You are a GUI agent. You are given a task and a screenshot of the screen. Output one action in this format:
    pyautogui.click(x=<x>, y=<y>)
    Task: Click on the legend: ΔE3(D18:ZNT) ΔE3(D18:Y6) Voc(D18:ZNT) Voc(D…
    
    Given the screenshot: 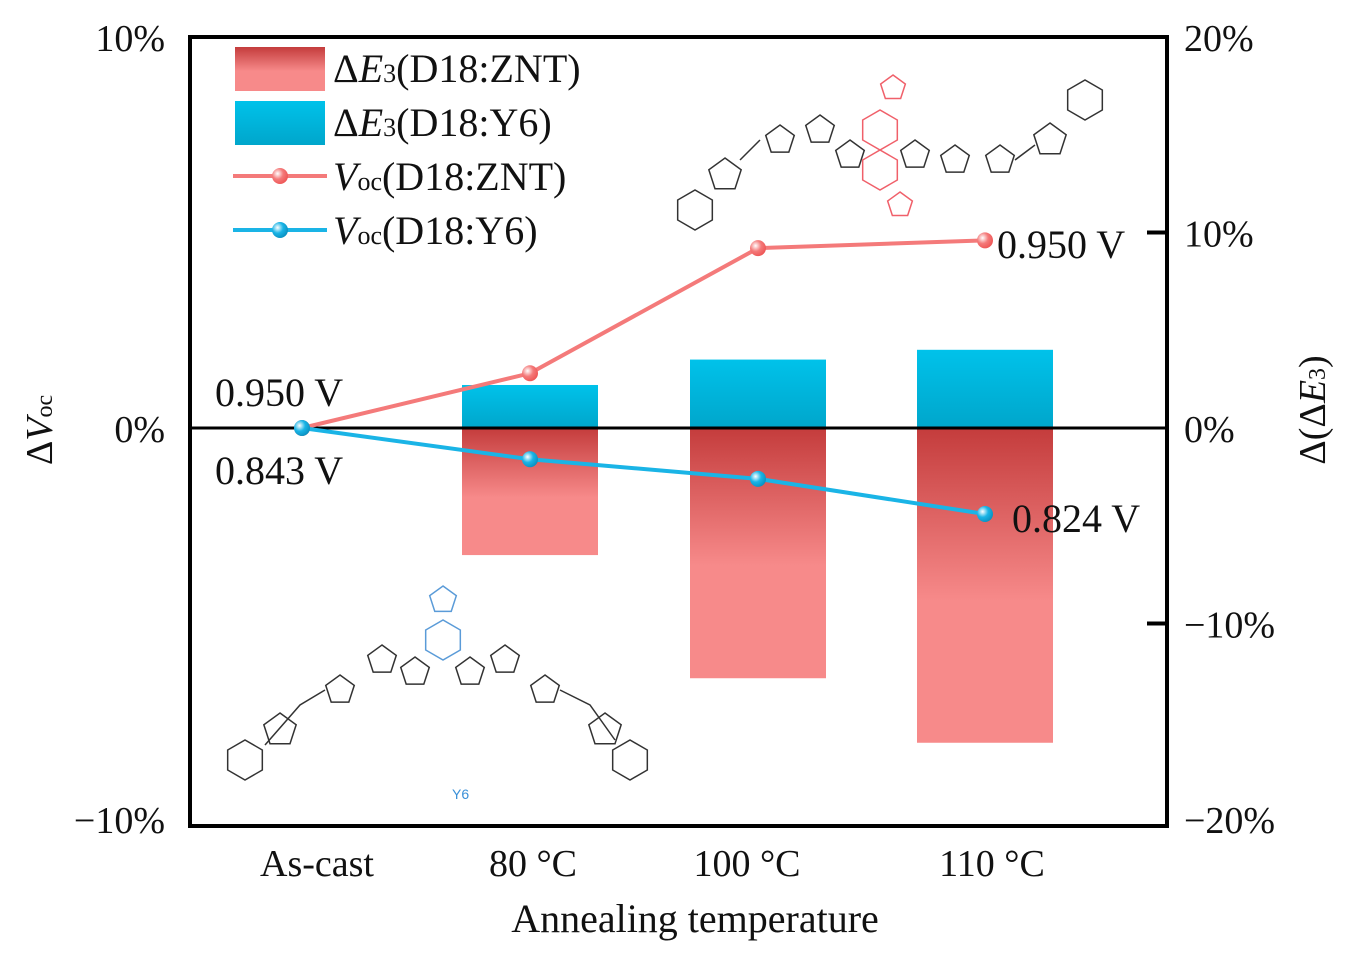 What is the action you would take?
    pyautogui.click(x=407, y=149)
    